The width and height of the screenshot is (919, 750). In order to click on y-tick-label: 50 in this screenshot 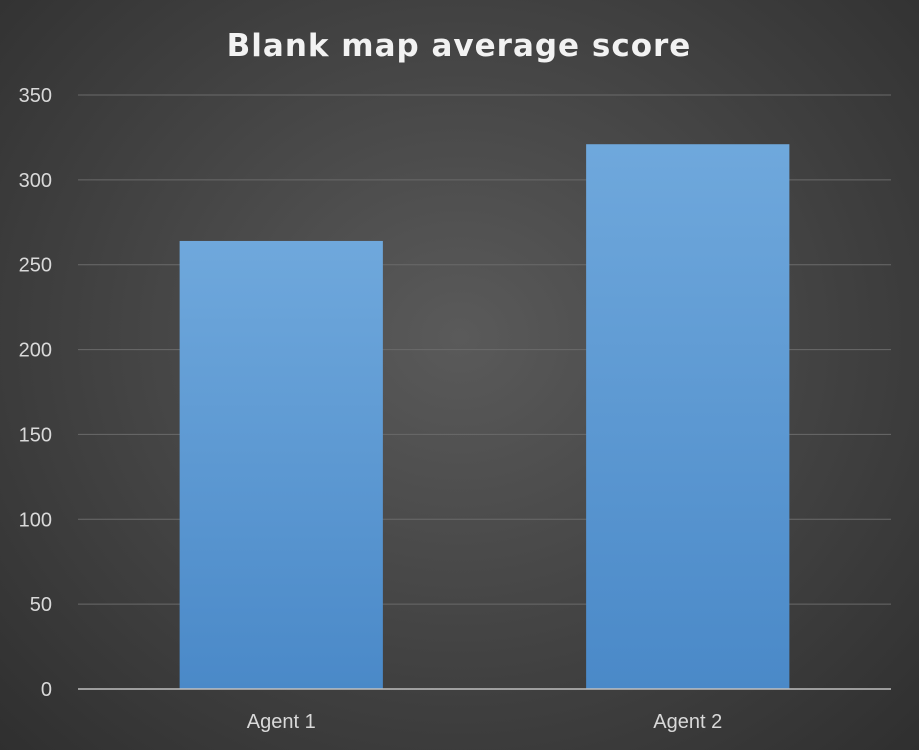, I will do `click(41, 605)`.